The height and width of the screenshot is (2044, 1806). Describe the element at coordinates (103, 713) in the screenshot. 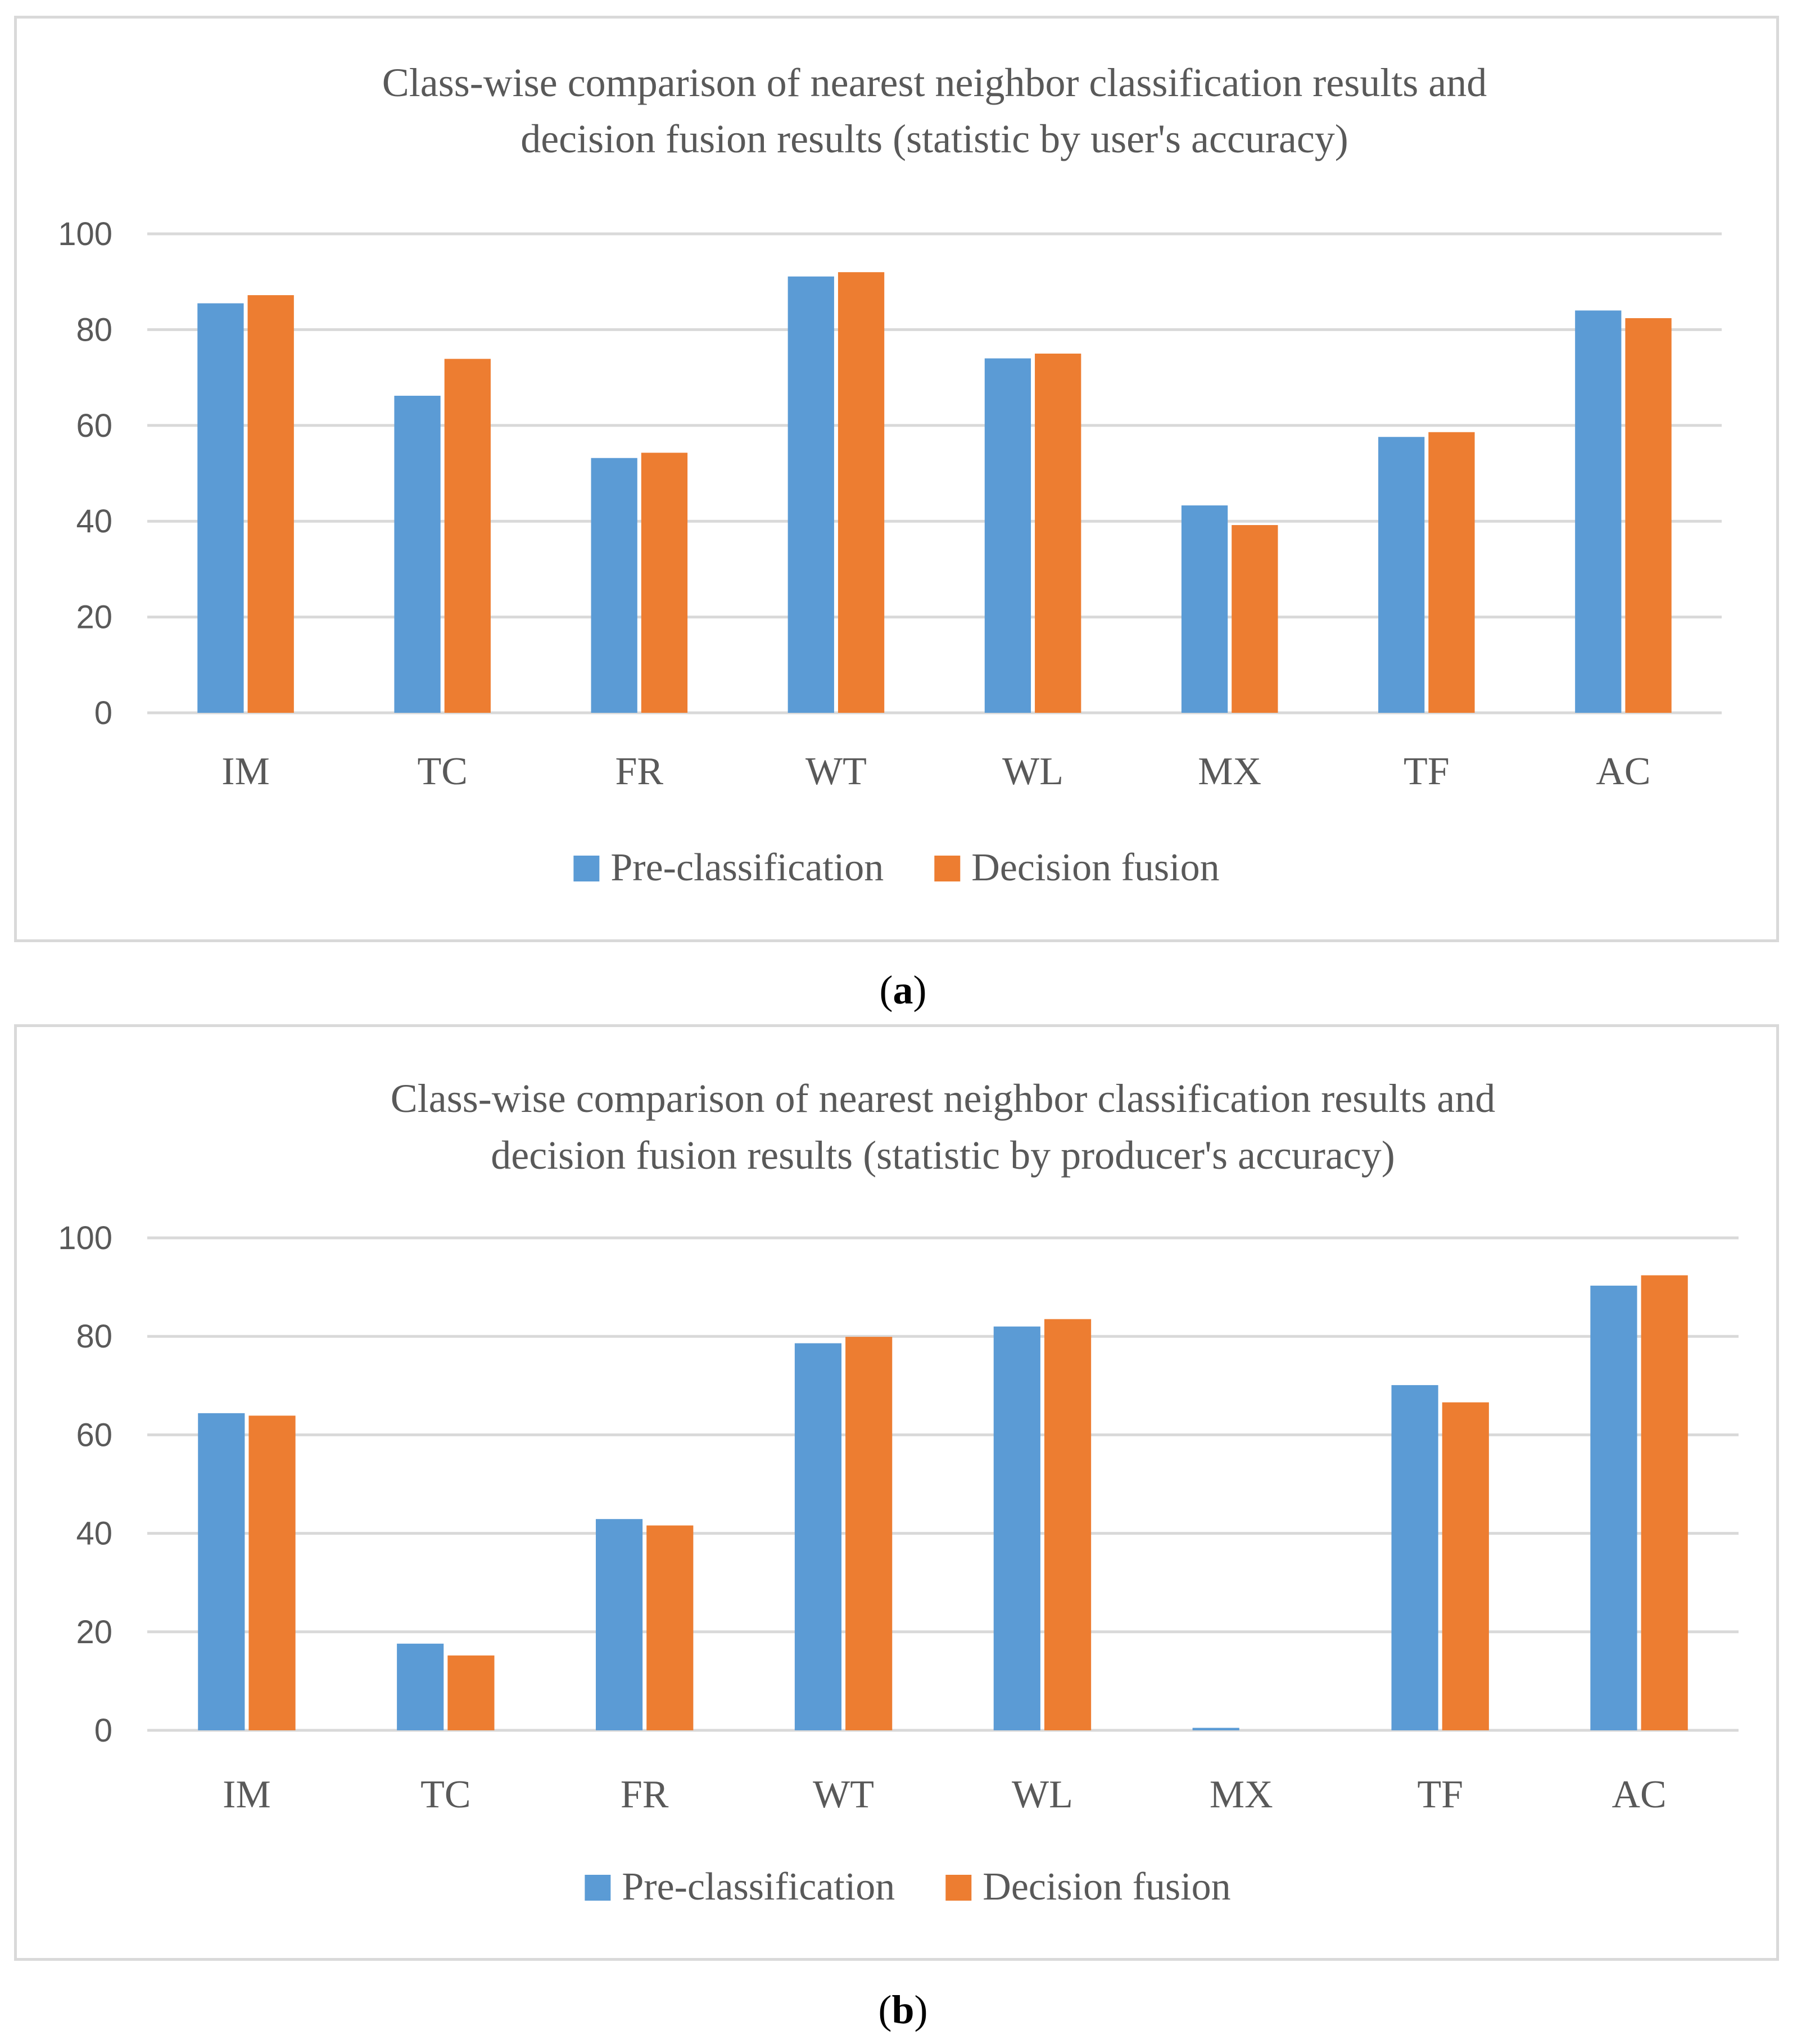

I see `chart-a-y-tick-0: 0` at that location.